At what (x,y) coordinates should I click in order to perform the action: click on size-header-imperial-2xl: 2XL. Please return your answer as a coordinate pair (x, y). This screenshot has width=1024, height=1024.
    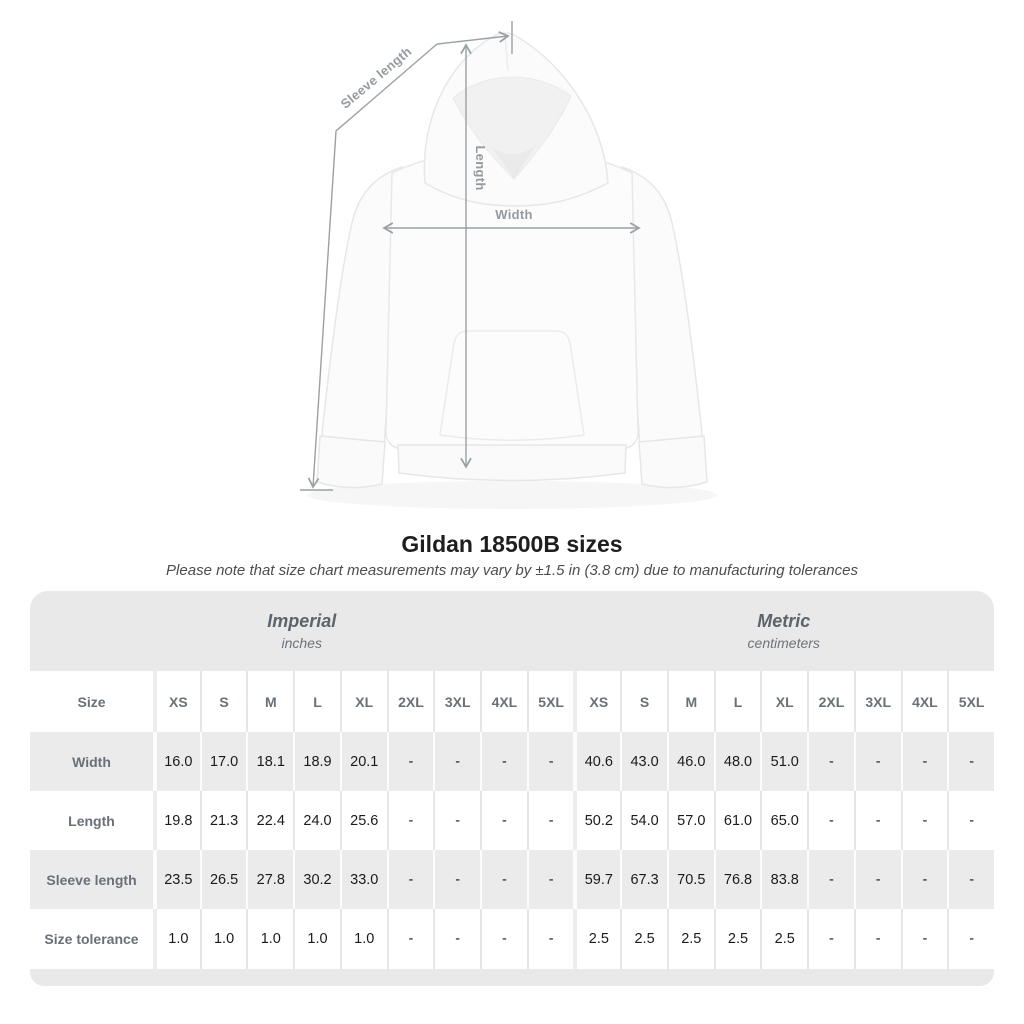
    Looking at the image, I should click on (410, 701).